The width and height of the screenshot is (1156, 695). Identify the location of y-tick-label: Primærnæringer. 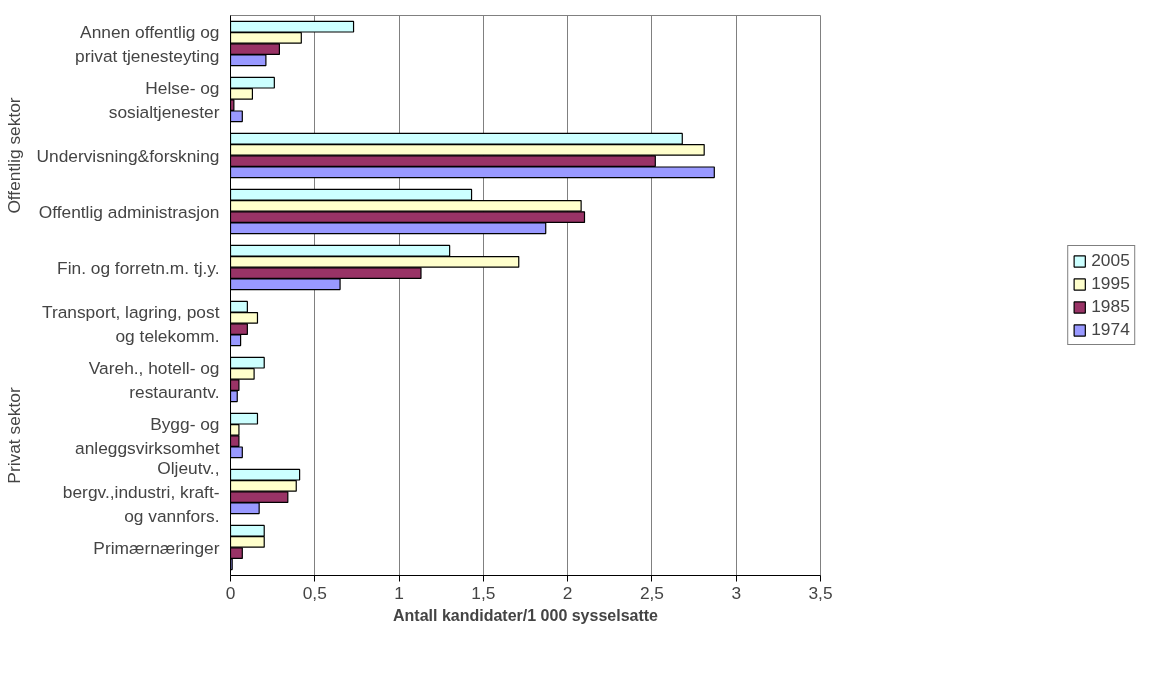
(156, 547).